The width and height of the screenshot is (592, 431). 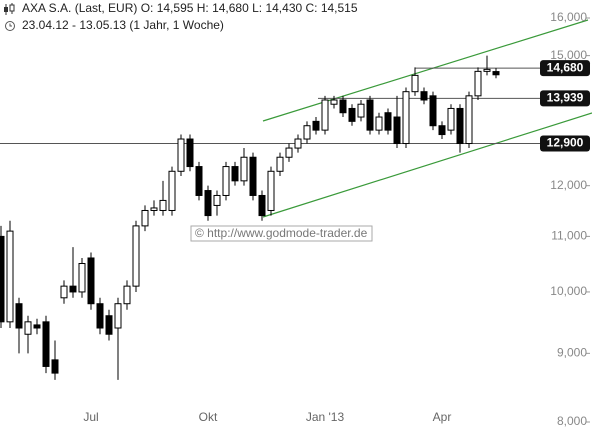 What do you see at coordinates (325, 417) in the screenshot?
I see `x-tick-label: Jan '13` at bounding box center [325, 417].